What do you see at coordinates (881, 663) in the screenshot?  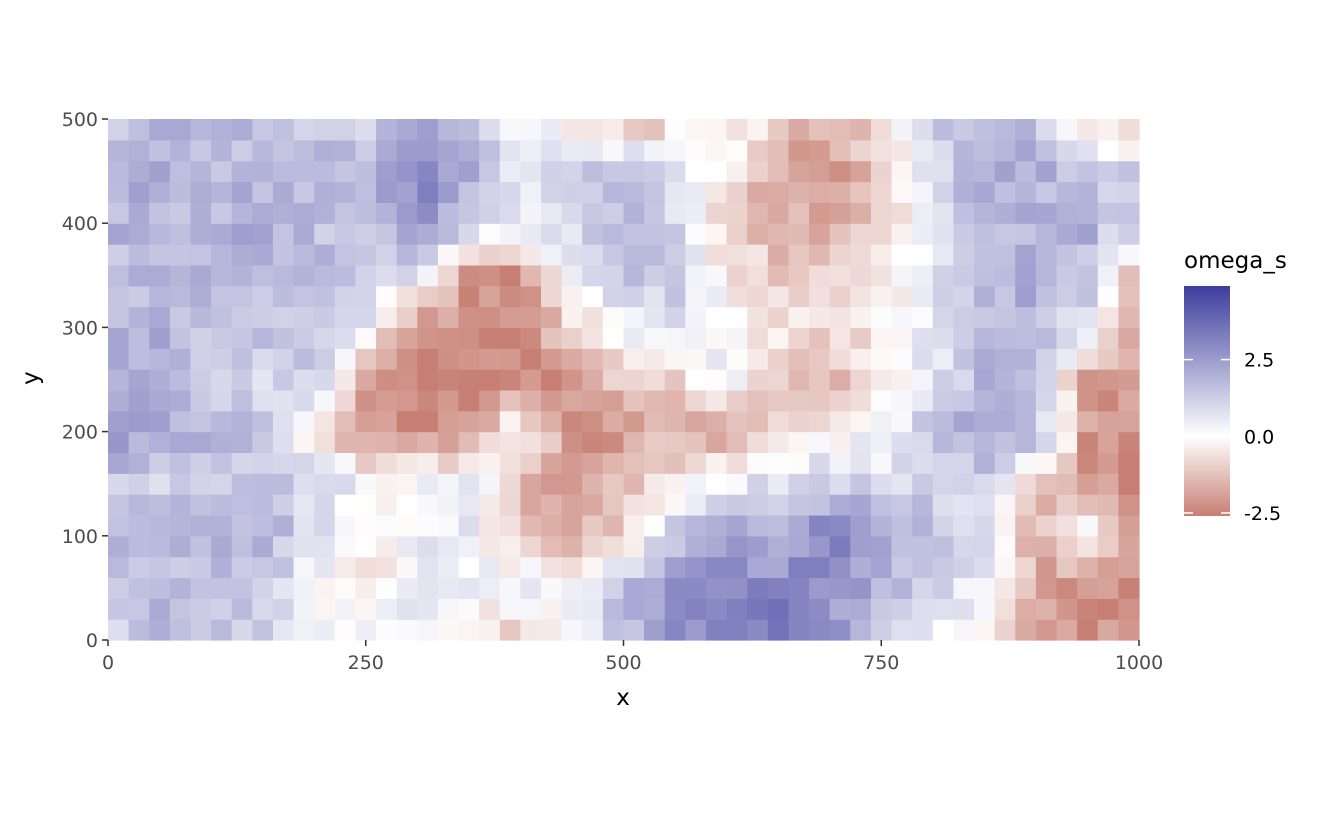 I see `x-tick-label: 750` at bounding box center [881, 663].